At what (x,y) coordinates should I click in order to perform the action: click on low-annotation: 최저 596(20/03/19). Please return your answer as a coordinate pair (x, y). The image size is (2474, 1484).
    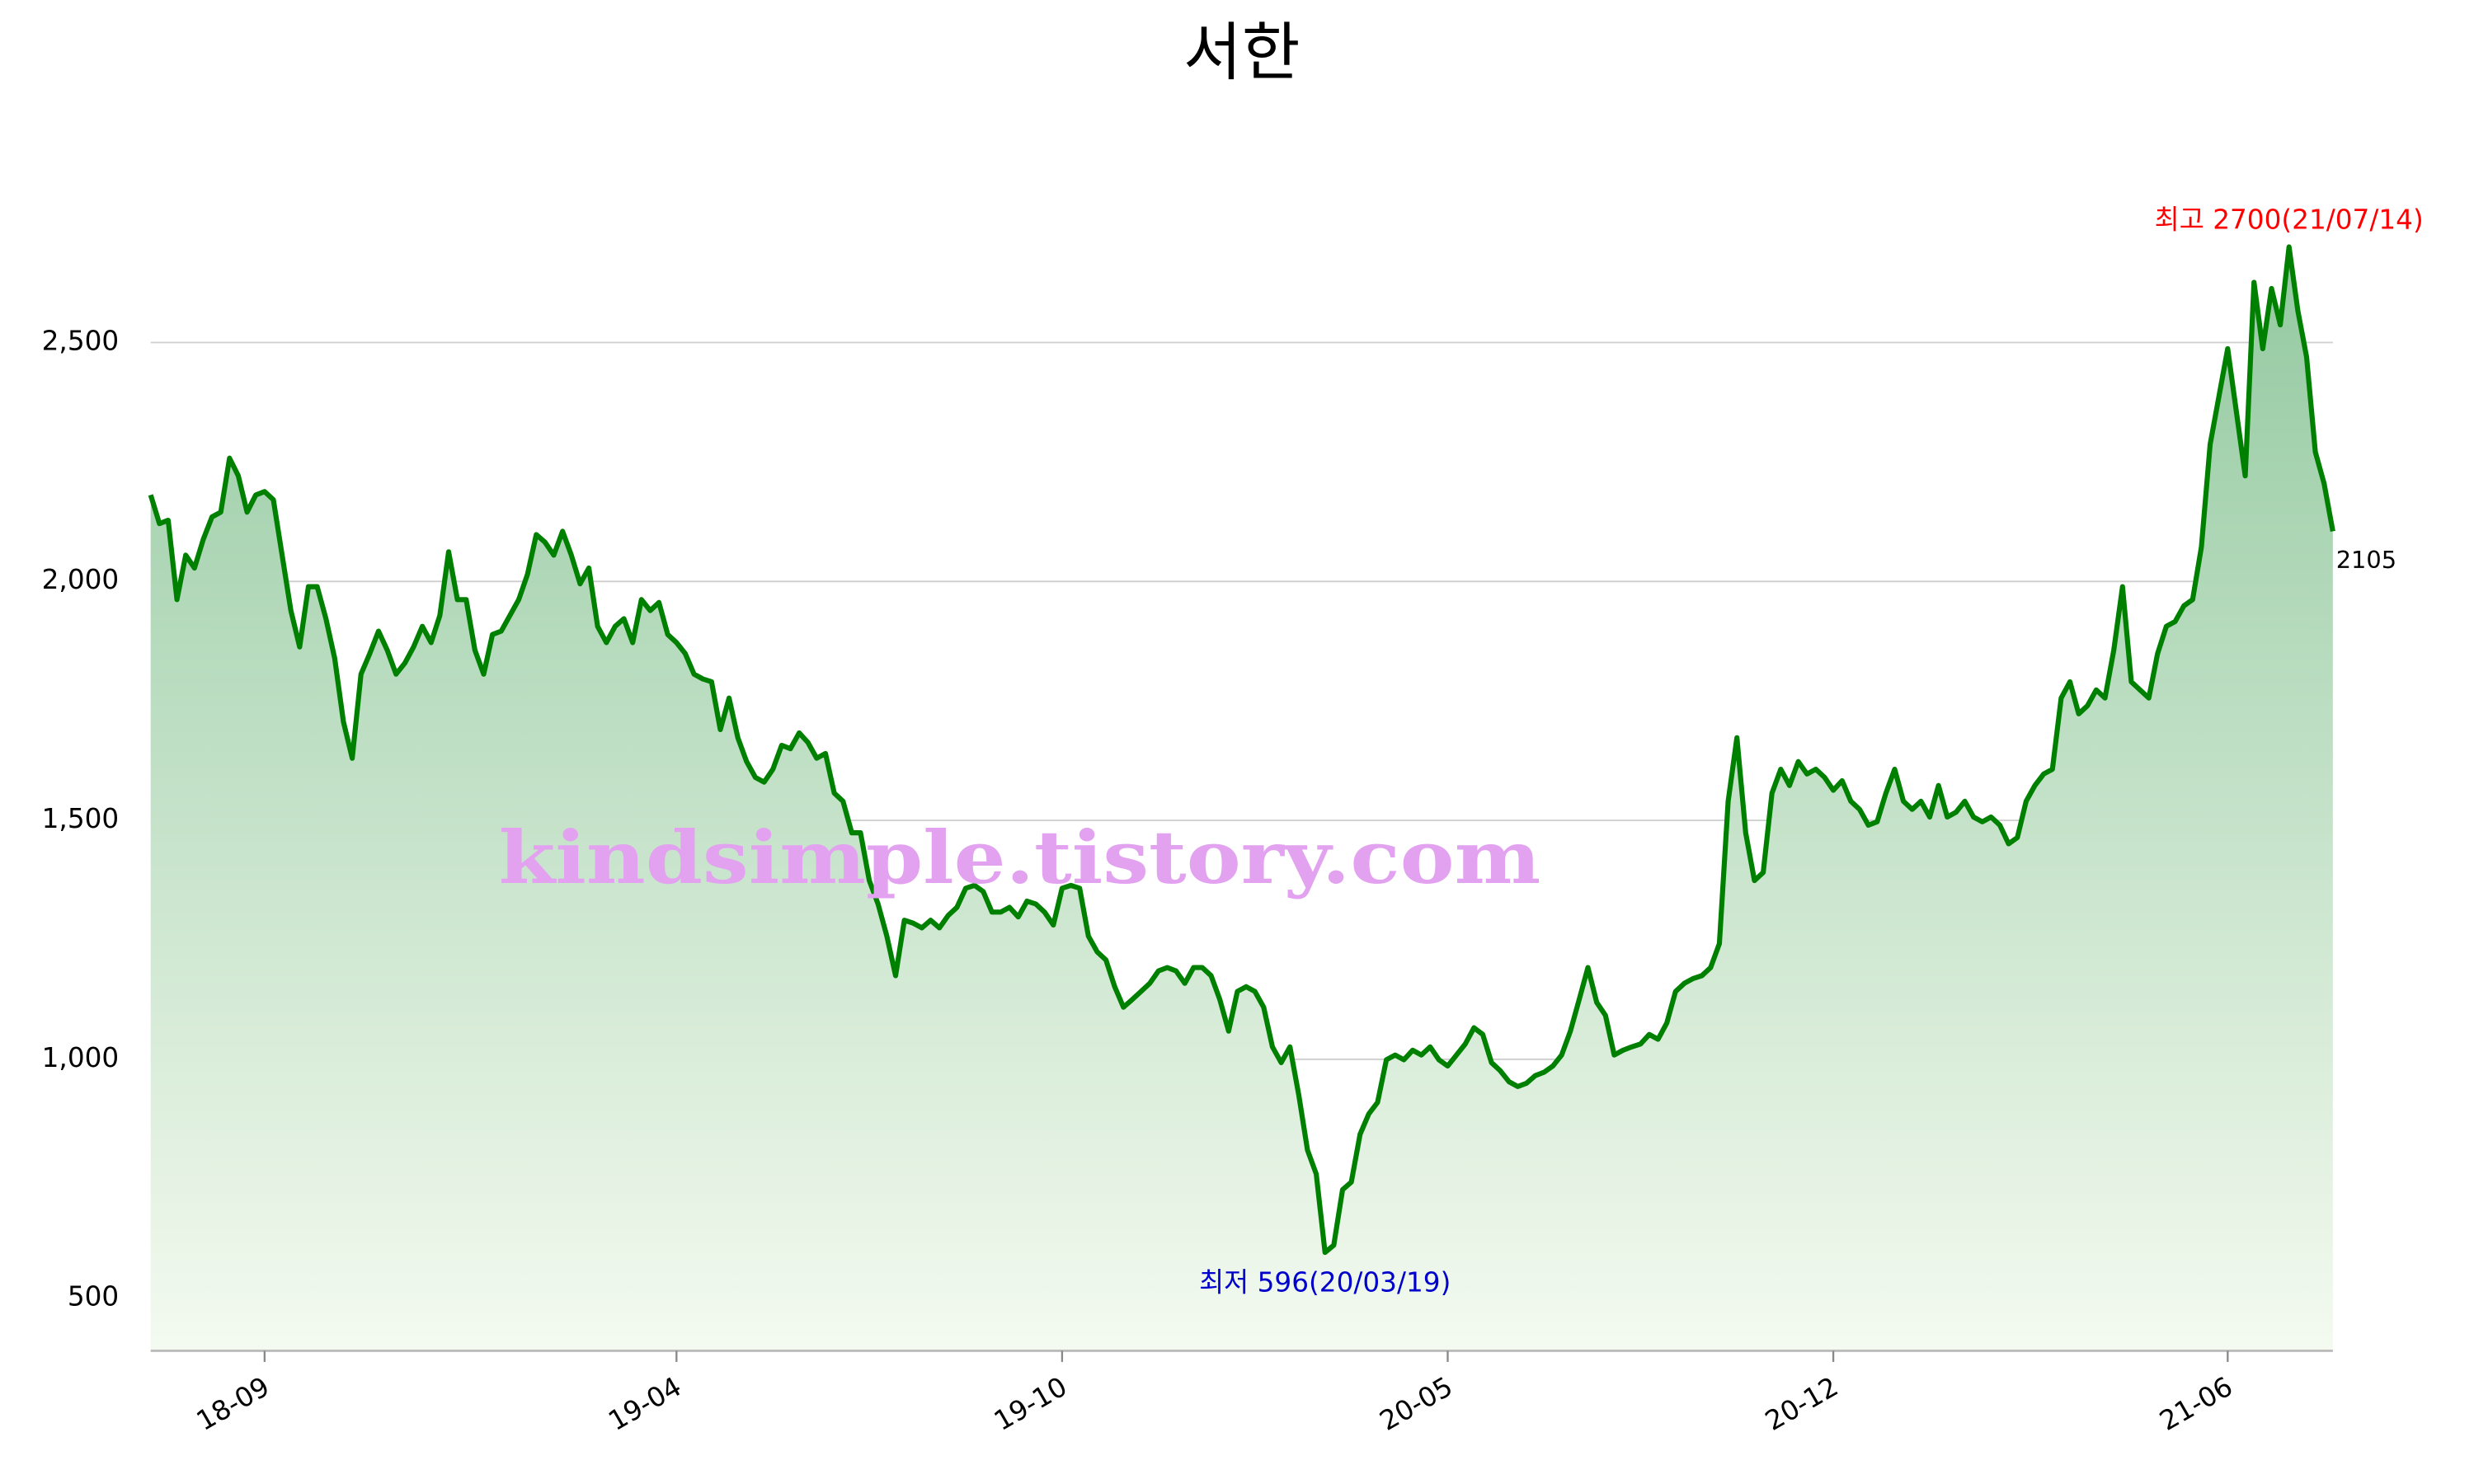
    Looking at the image, I should click on (1325, 1282).